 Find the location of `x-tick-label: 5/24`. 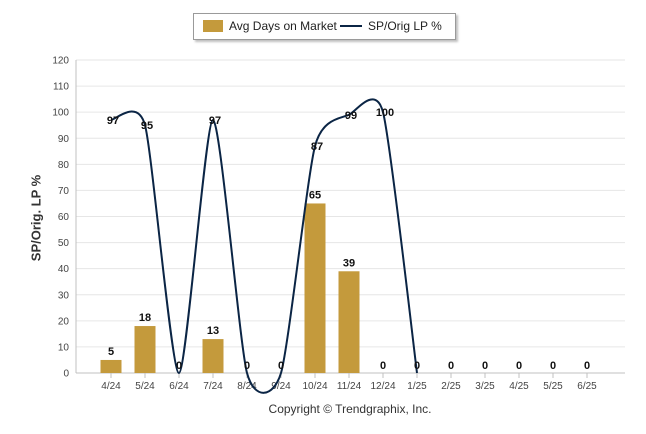

x-tick-label: 5/24 is located at coordinates (145, 386).